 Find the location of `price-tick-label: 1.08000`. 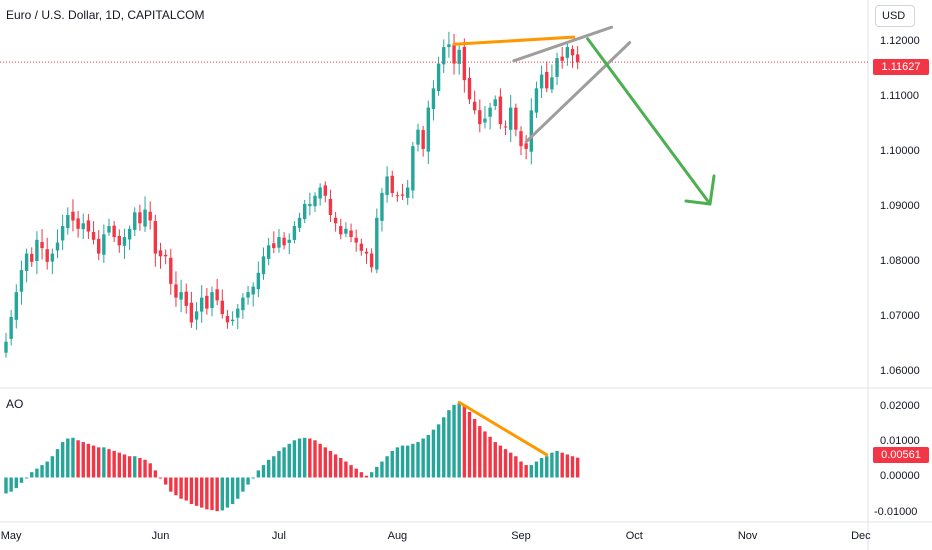

price-tick-label: 1.08000 is located at coordinates (900, 260).